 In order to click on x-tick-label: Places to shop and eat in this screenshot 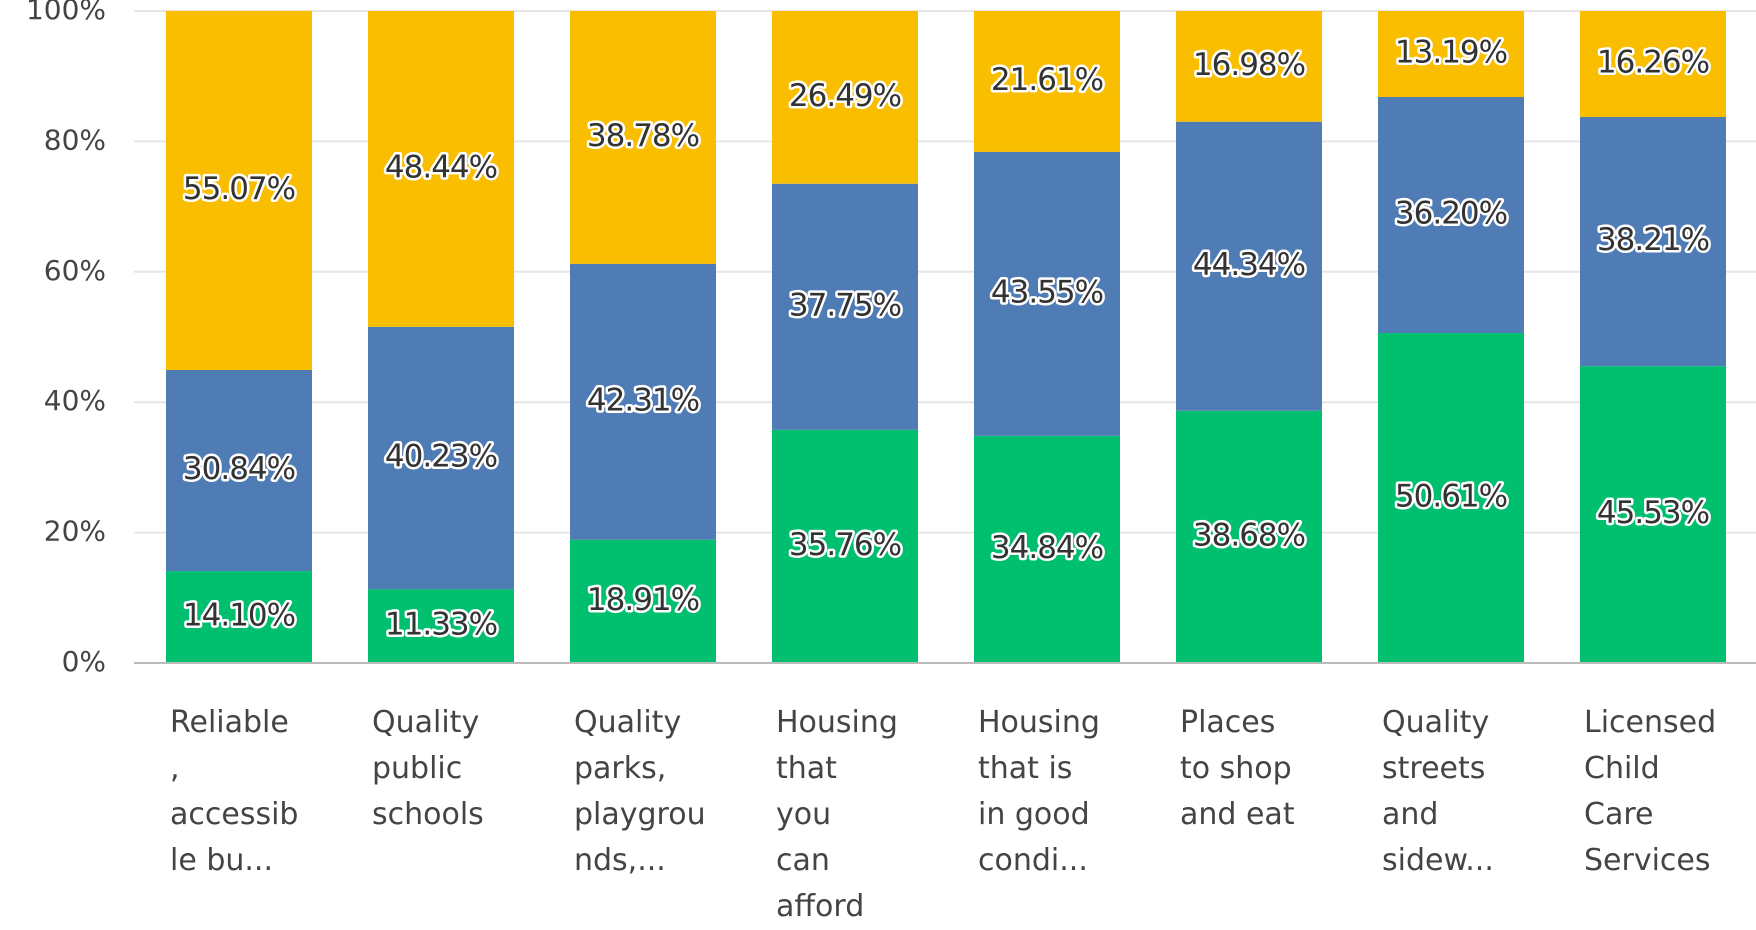, I will do `click(1237, 768)`.